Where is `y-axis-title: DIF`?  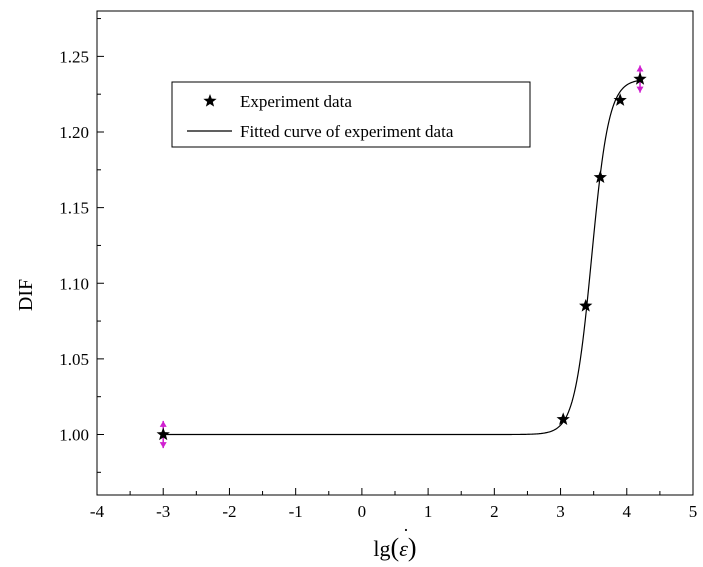
y-axis-title: DIF is located at coordinates (26, 295).